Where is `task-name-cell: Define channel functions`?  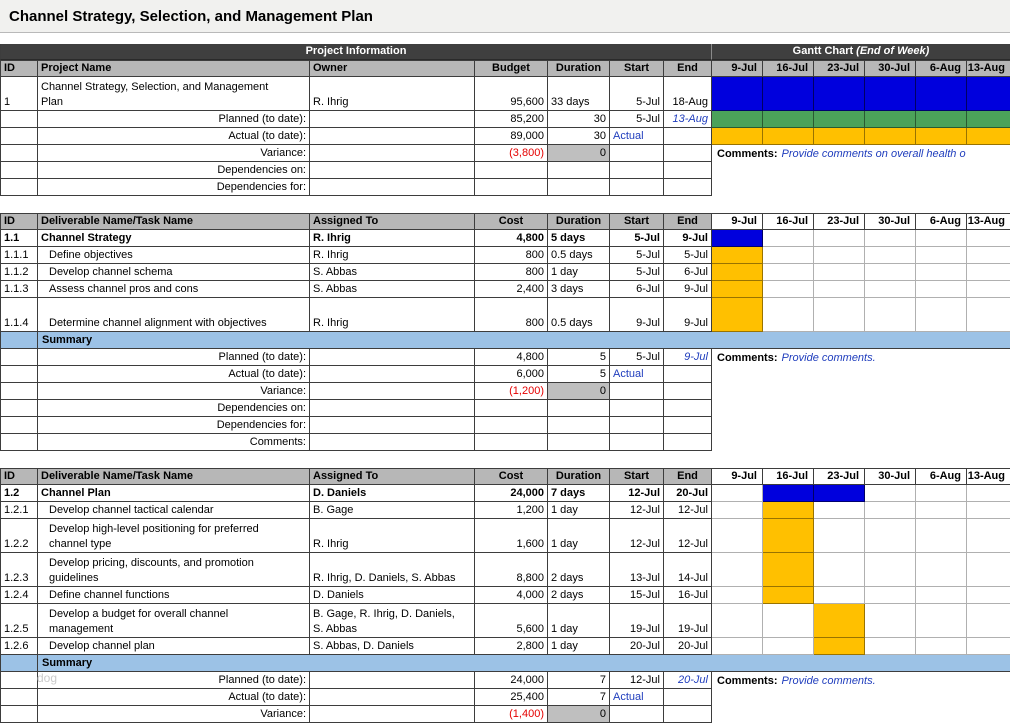
task-name-cell: Define channel functions is located at coordinates (174, 595).